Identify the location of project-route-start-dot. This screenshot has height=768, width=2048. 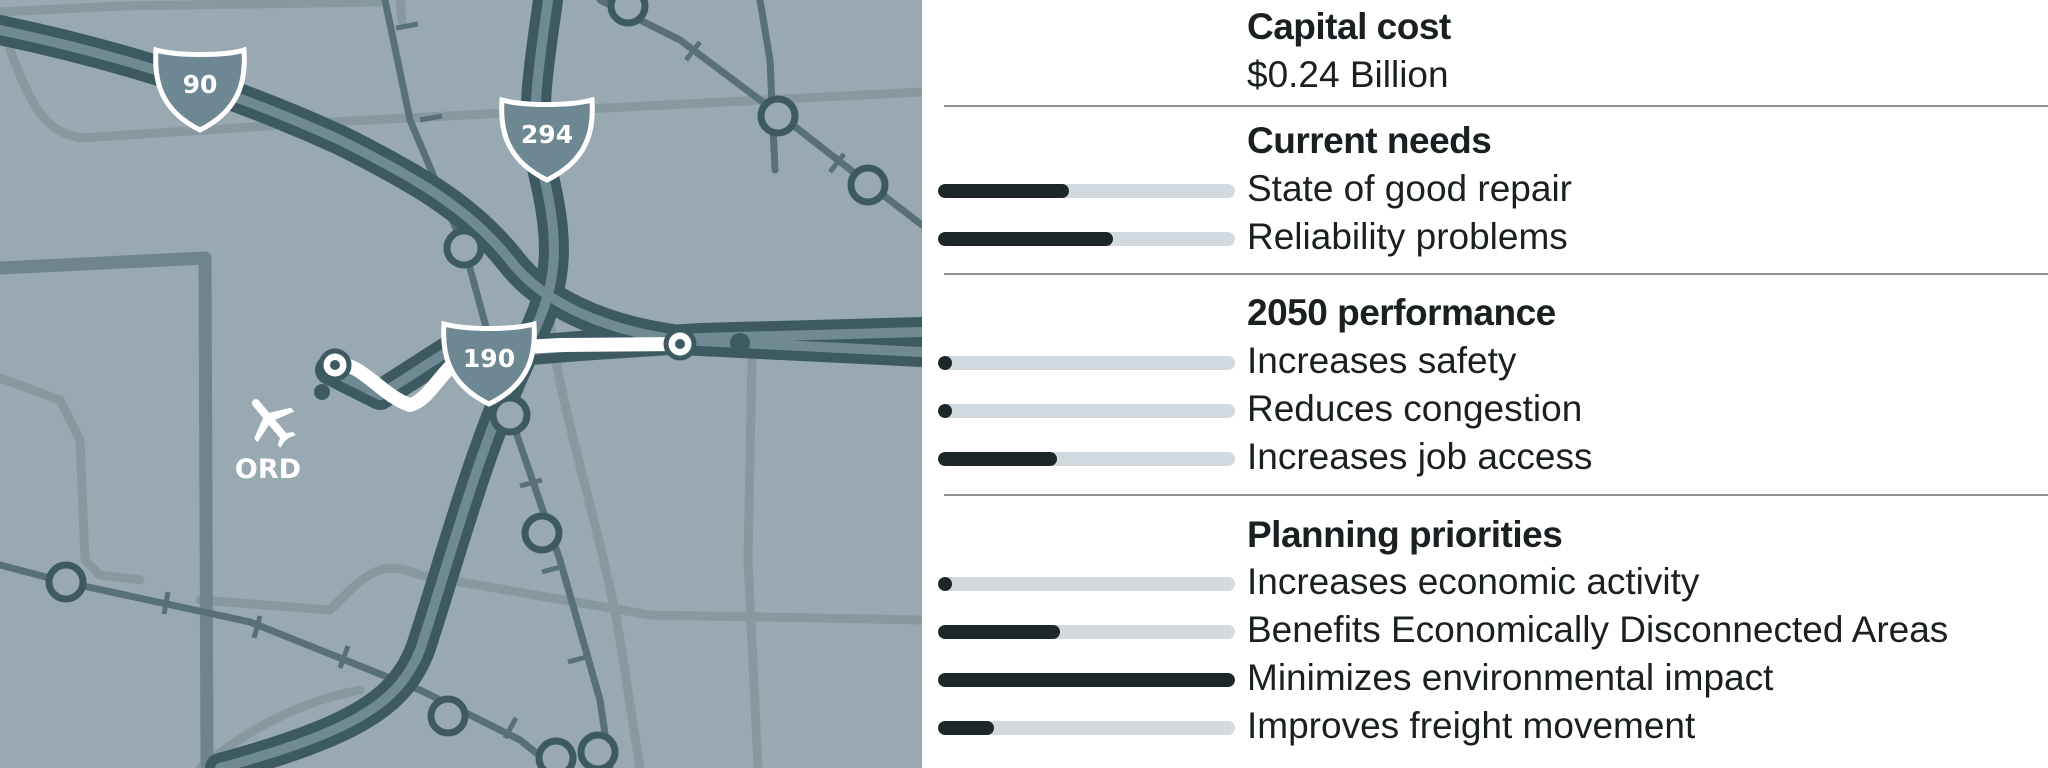
(335, 365).